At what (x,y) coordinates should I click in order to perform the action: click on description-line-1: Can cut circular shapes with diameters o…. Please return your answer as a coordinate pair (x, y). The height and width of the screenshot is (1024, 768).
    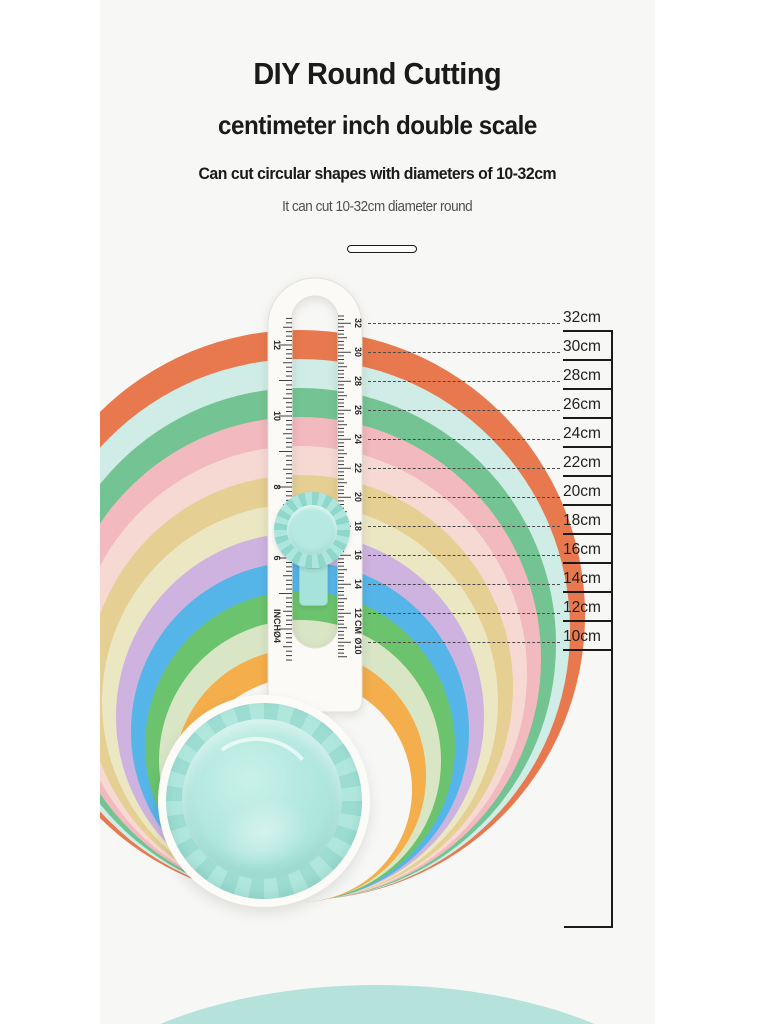
    Looking at the image, I should click on (377, 173).